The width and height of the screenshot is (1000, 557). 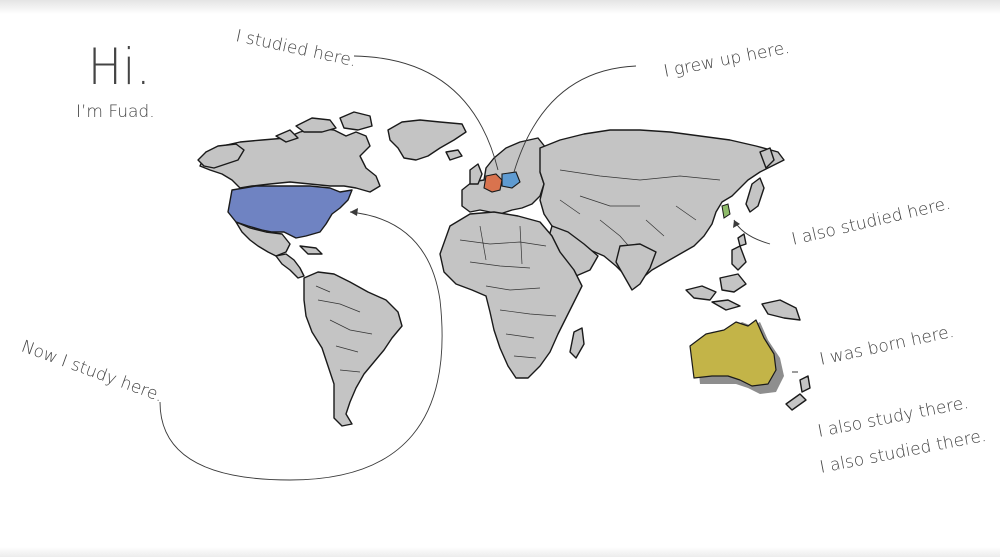 What do you see at coordinates (427, 140) in the screenshot?
I see `greenland` at bounding box center [427, 140].